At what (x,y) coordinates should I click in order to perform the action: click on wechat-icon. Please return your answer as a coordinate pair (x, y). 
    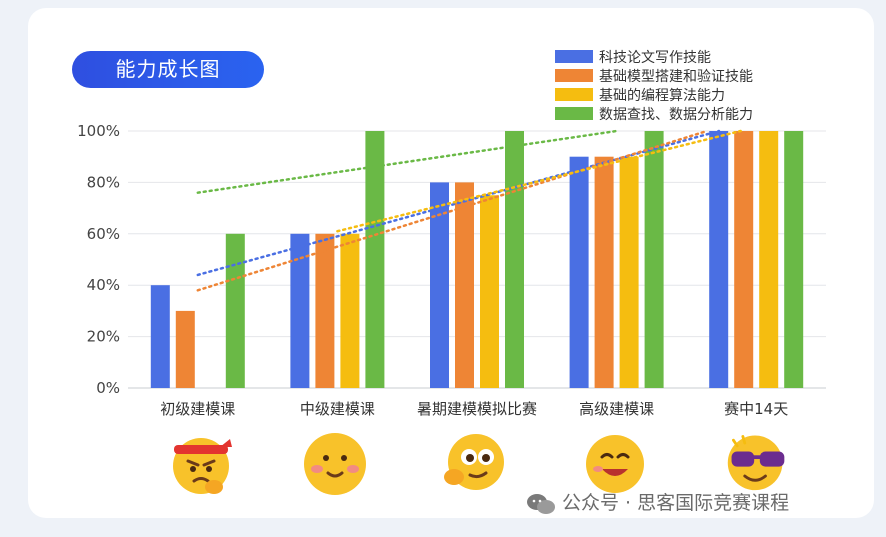
    Looking at the image, I should click on (541, 503).